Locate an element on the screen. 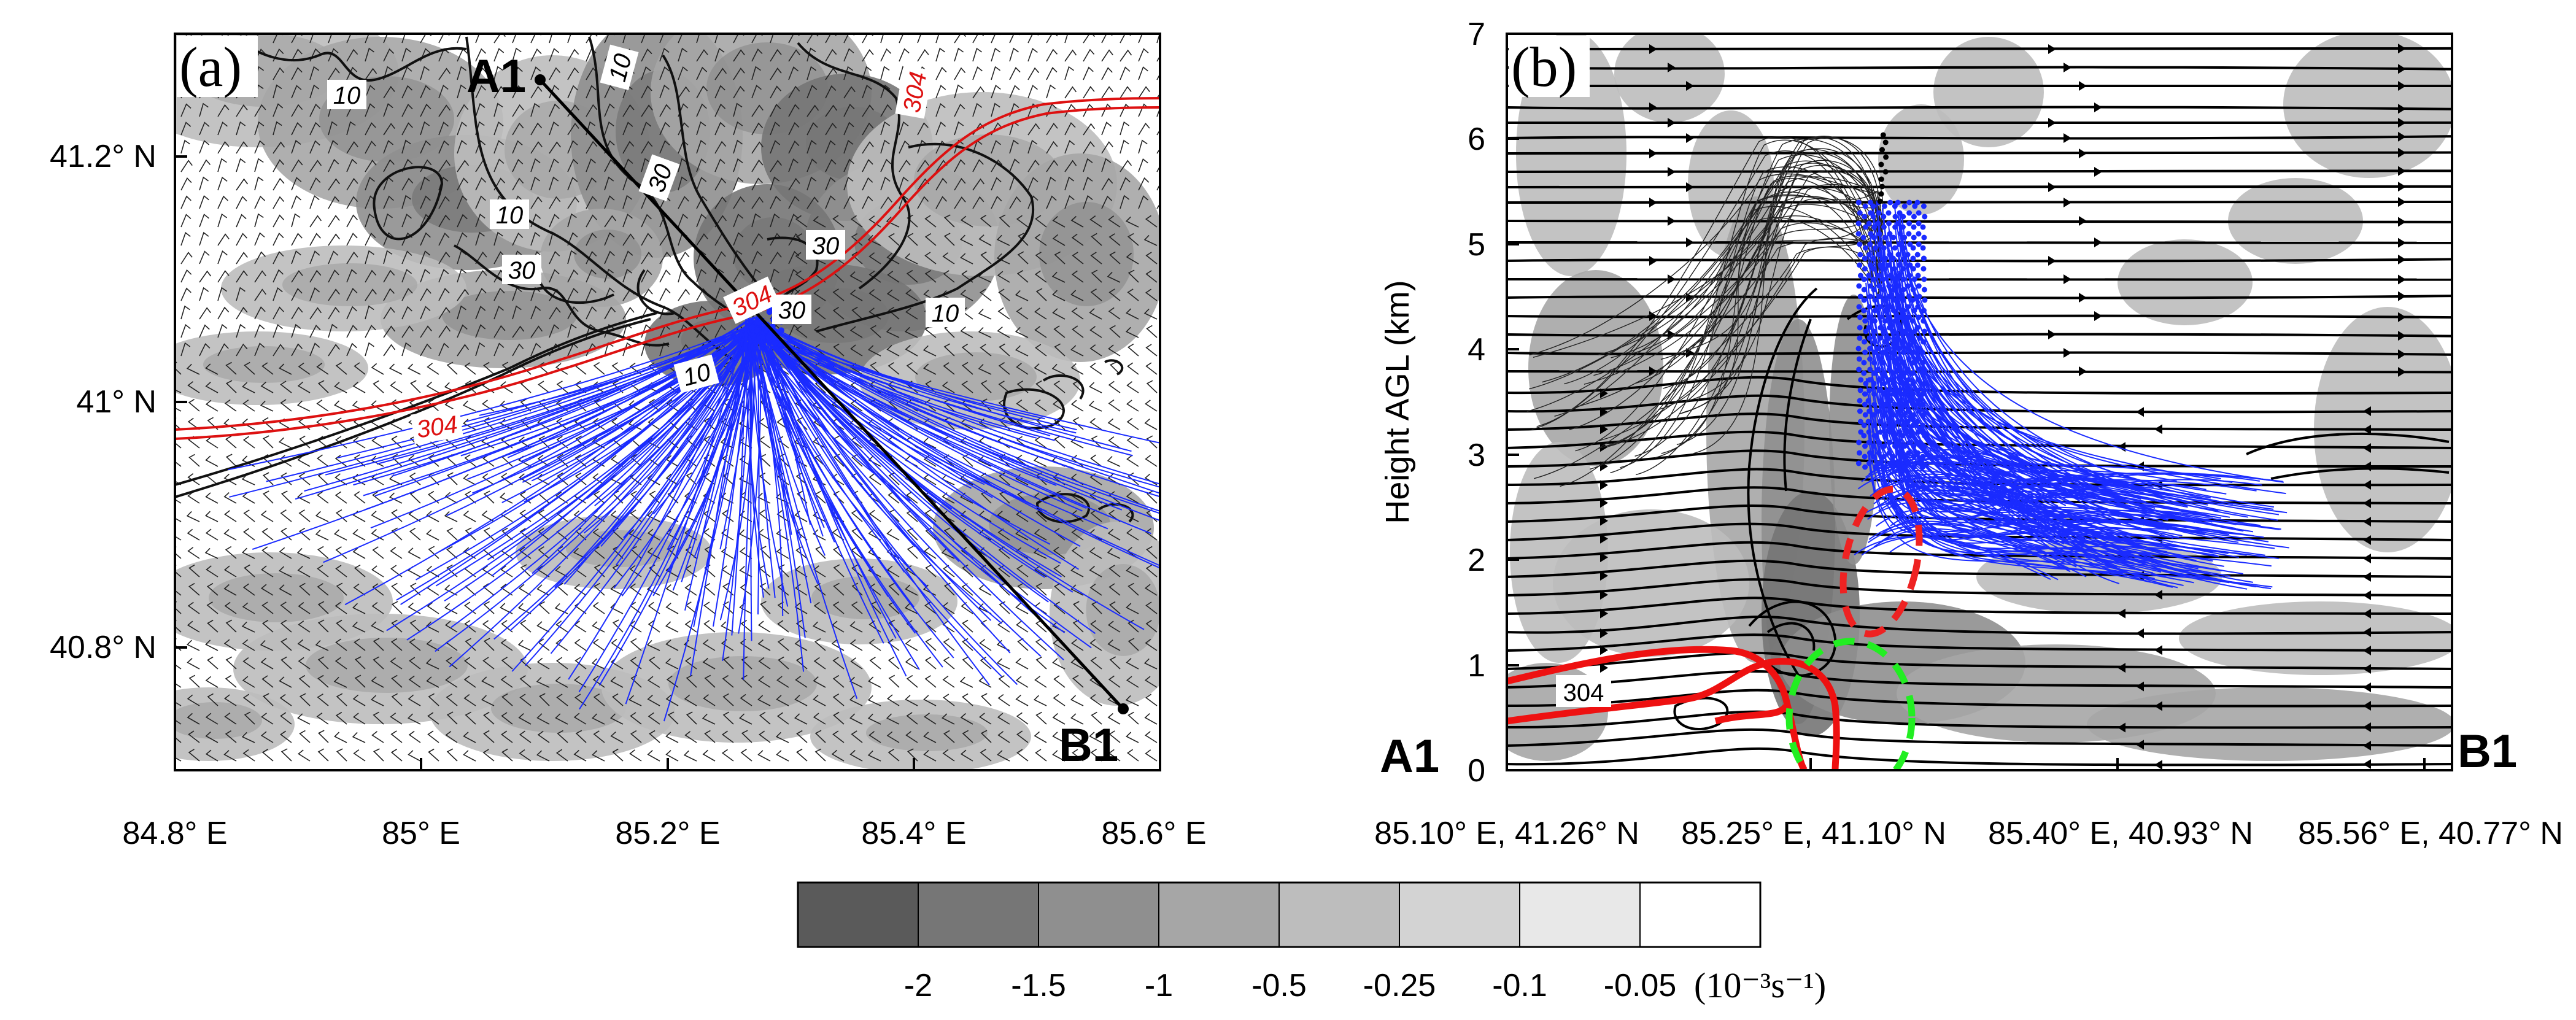  shading-blob is located at coordinates (1651, 583).